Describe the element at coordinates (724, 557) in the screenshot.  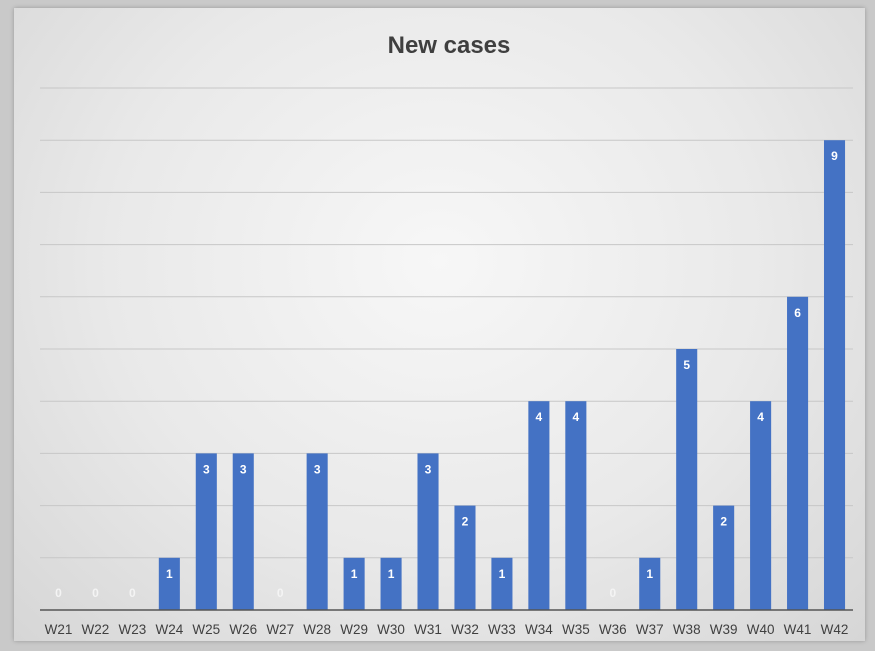
I see `bar-w39` at that location.